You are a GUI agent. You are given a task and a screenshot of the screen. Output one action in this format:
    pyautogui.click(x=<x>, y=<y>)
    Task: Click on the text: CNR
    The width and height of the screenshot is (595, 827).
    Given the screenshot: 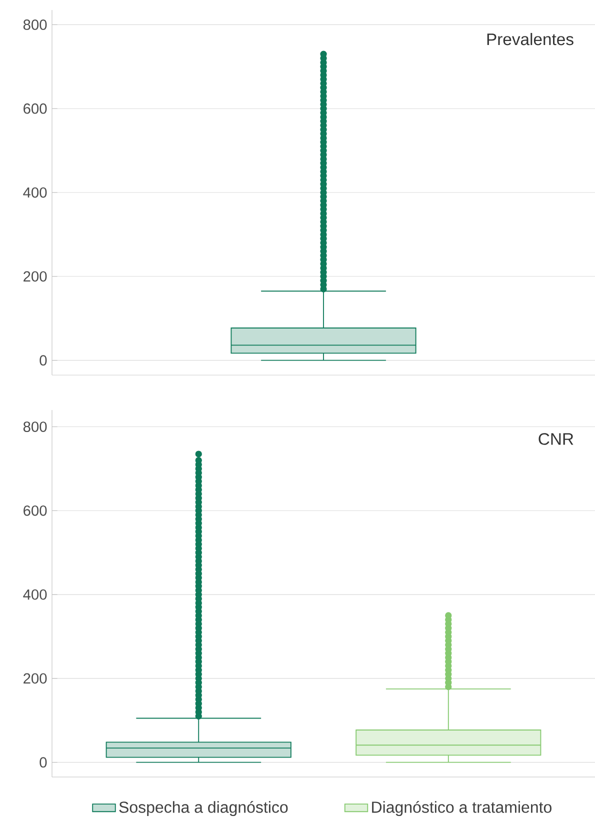 What is the action you would take?
    pyautogui.click(x=556, y=439)
    